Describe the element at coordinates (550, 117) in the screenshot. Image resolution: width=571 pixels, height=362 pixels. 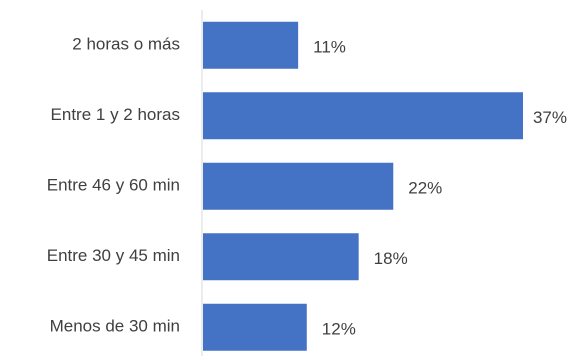
I see `data-label: 37%` at that location.